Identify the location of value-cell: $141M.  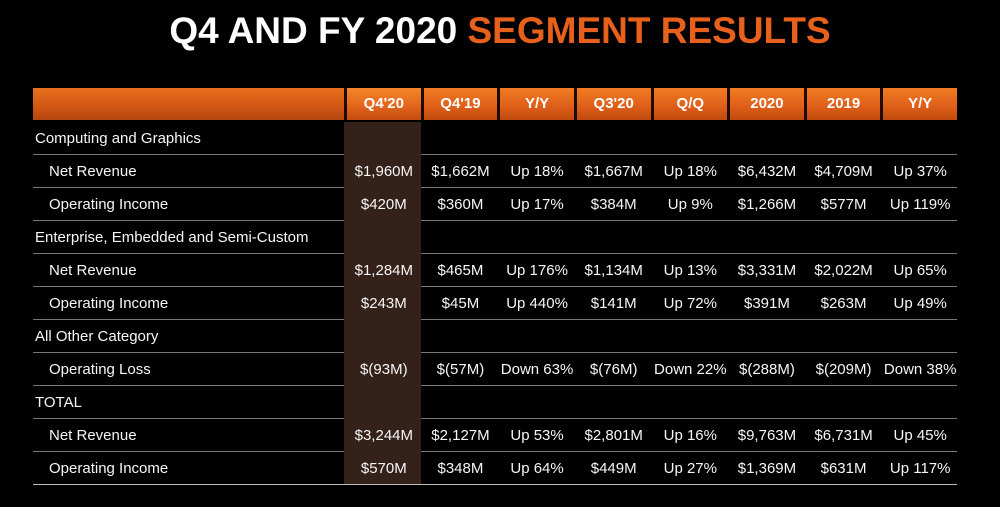
(613, 303).